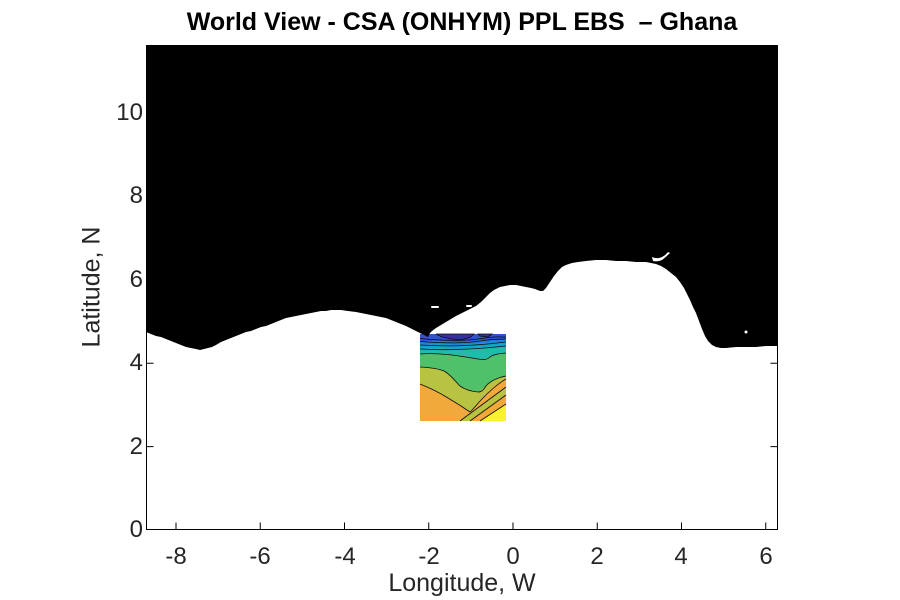 The image size is (900, 600). Describe the element at coordinates (345, 556) in the screenshot. I see `x-tick-label: -4` at that location.